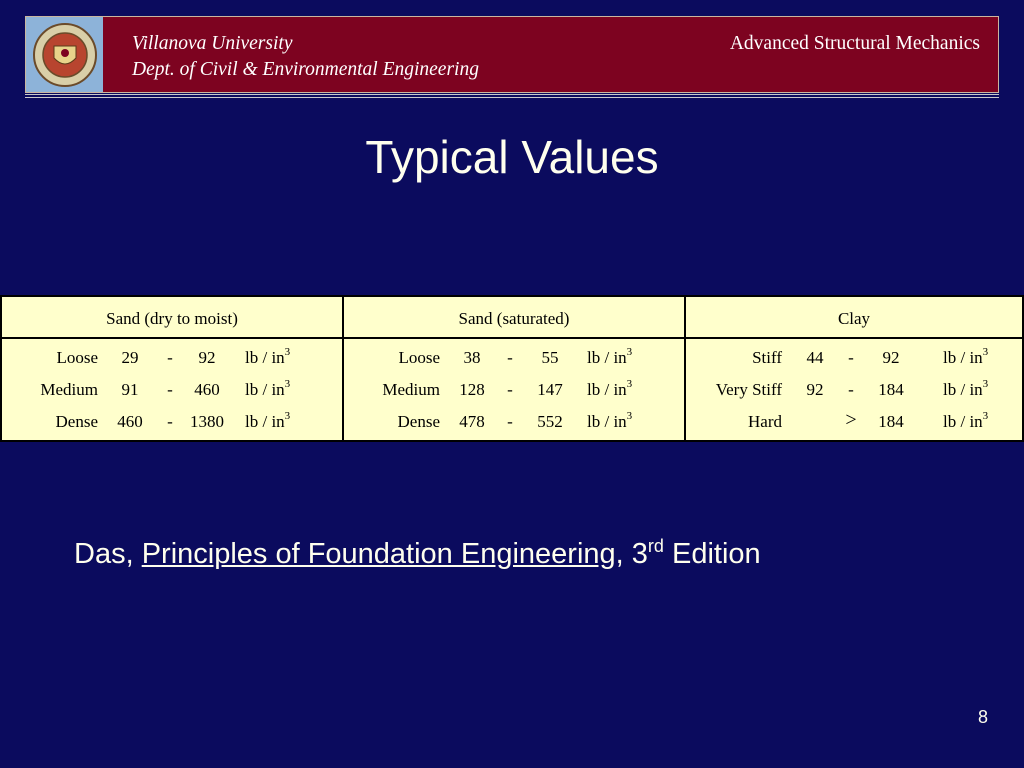  I want to click on header-divider, so click(512, 338).